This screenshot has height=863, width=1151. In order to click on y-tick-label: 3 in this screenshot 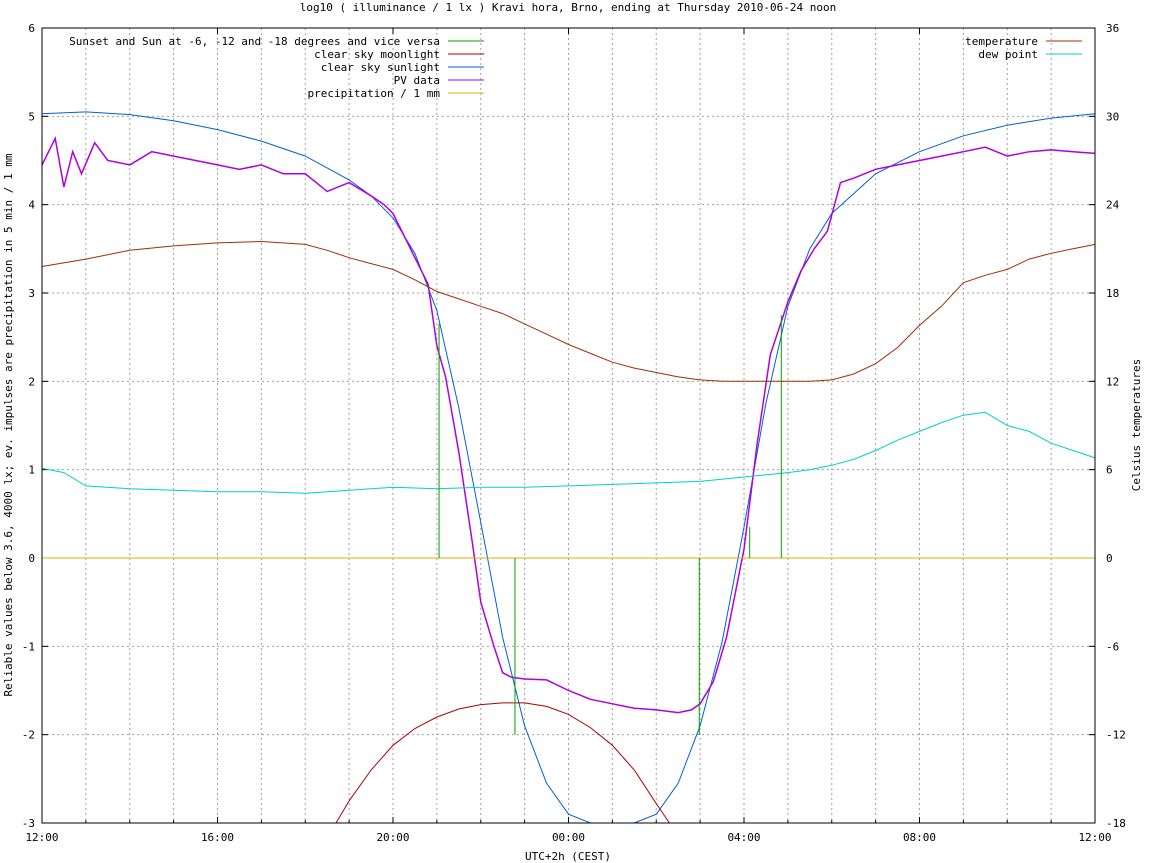, I will do `click(31, 293)`.